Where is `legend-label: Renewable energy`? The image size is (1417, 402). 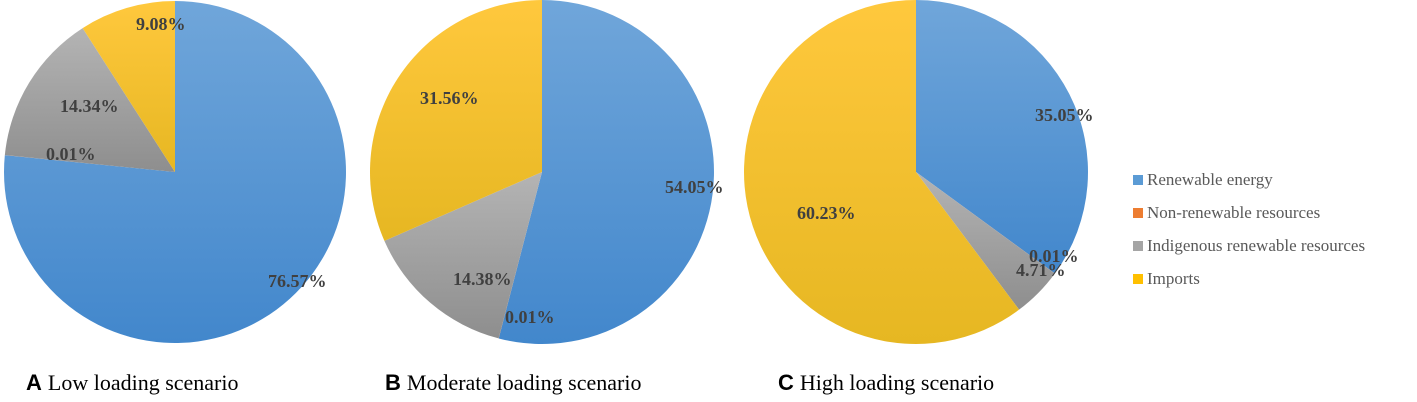
legend-label: Renewable energy is located at coordinates (1210, 179).